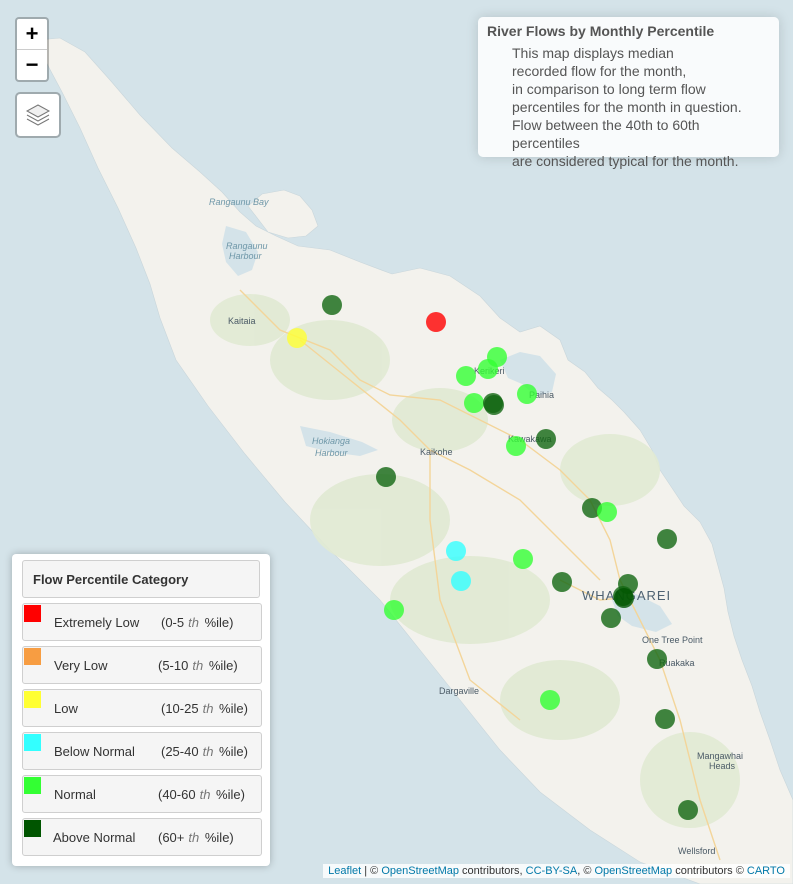  What do you see at coordinates (75, 794) in the screenshot?
I see `legend-label: Normal` at bounding box center [75, 794].